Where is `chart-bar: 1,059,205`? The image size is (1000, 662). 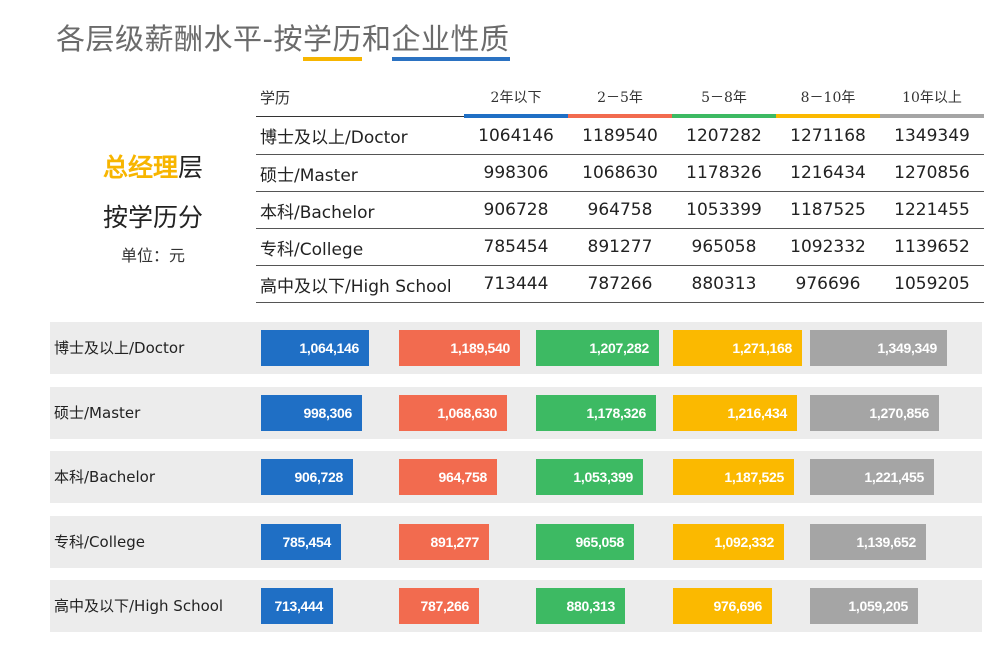 chart-bar: 1,059,205 is located at coordinates (864, 606).